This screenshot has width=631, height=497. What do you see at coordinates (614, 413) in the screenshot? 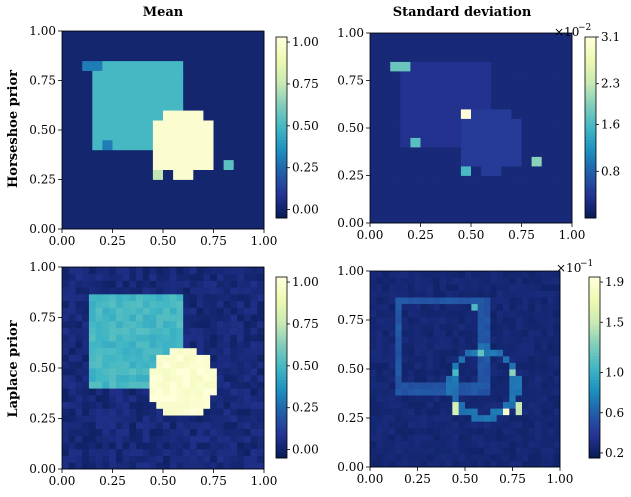
I see `colorbar-tick-label: 0.6` at bounding box center [614, 413].